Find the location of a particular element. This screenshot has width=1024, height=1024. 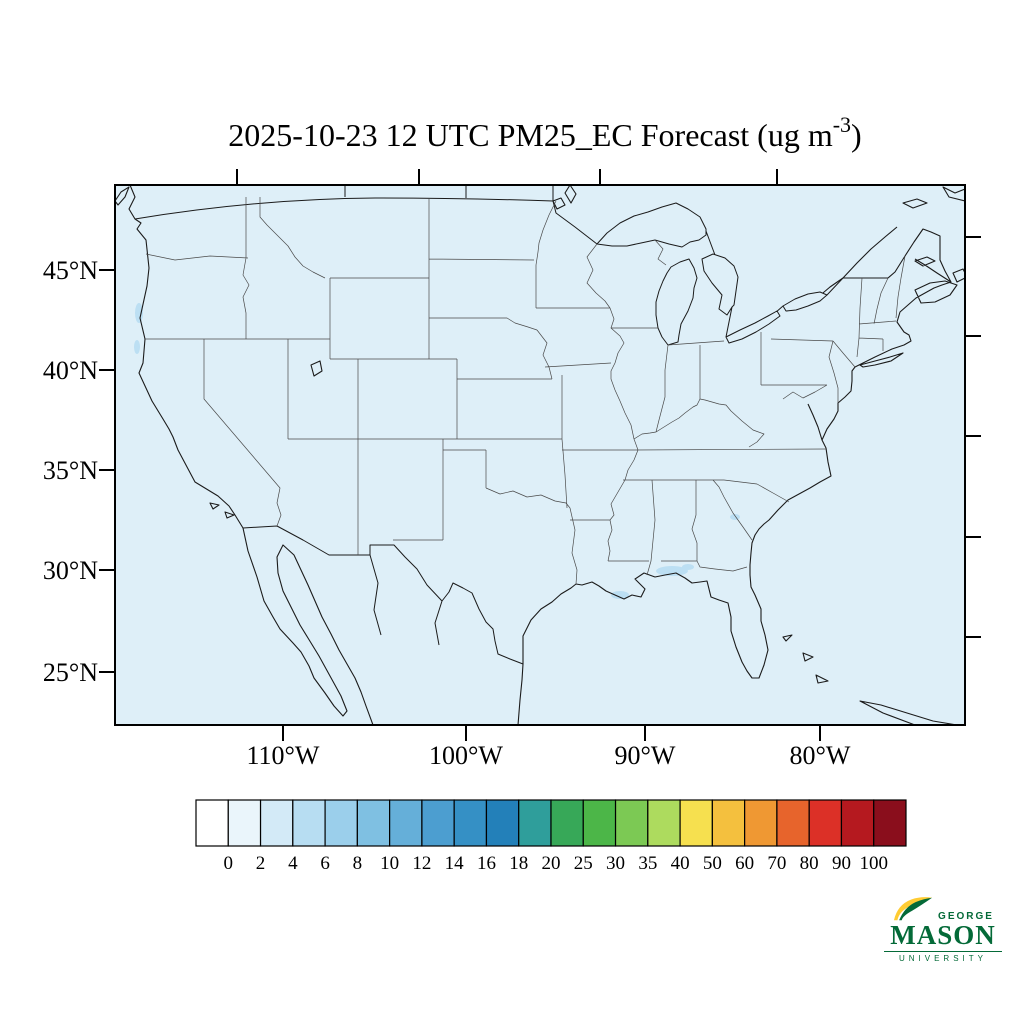

colorbar-tick-label: 90 is located at coordinates (841, 863).